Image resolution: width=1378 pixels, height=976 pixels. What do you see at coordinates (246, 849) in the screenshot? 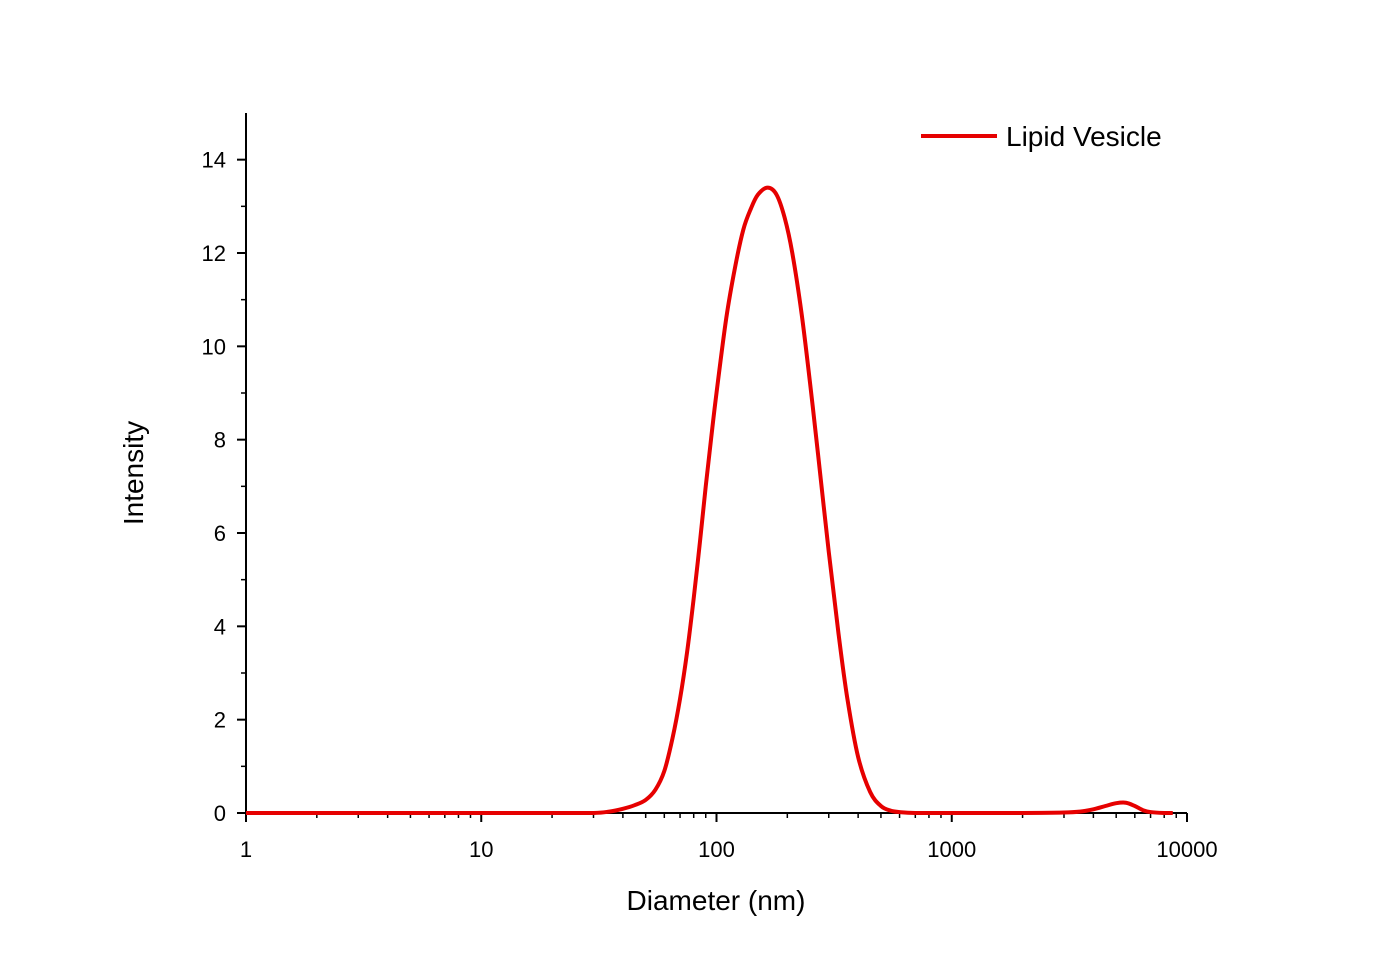
I see `x-tick-label: 1` at bounding box center [246, 849].